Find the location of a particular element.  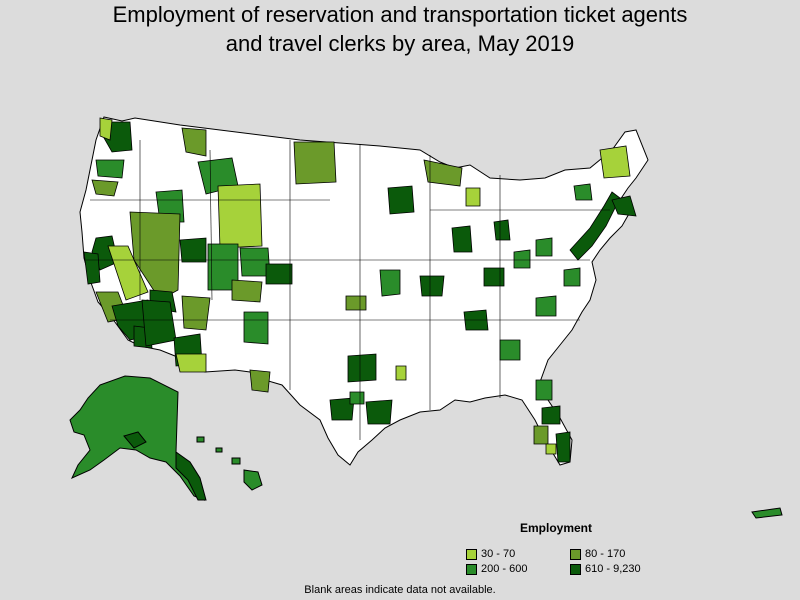

area-az-south is located at coordinates (191, 363).